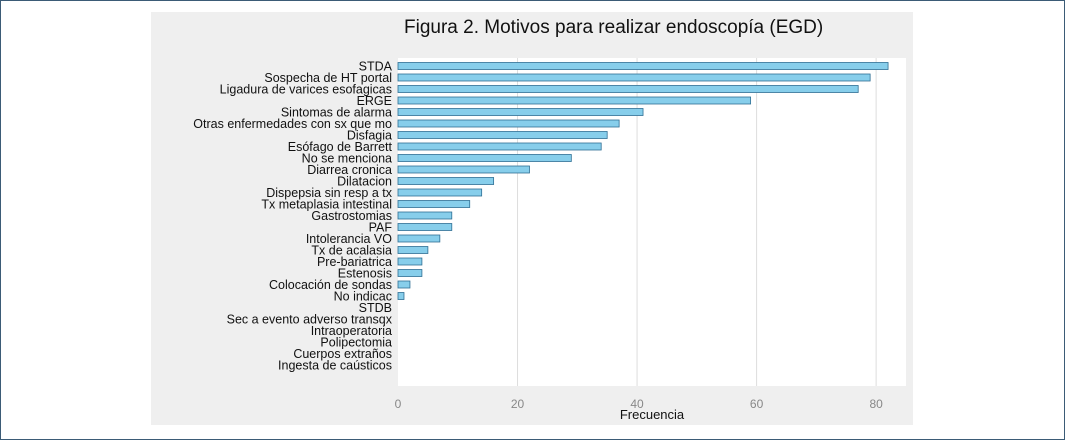  Describe the element at coordinates (652, 414) in the screenshot. I see `x-axis-title: Frecuencia` at that location.